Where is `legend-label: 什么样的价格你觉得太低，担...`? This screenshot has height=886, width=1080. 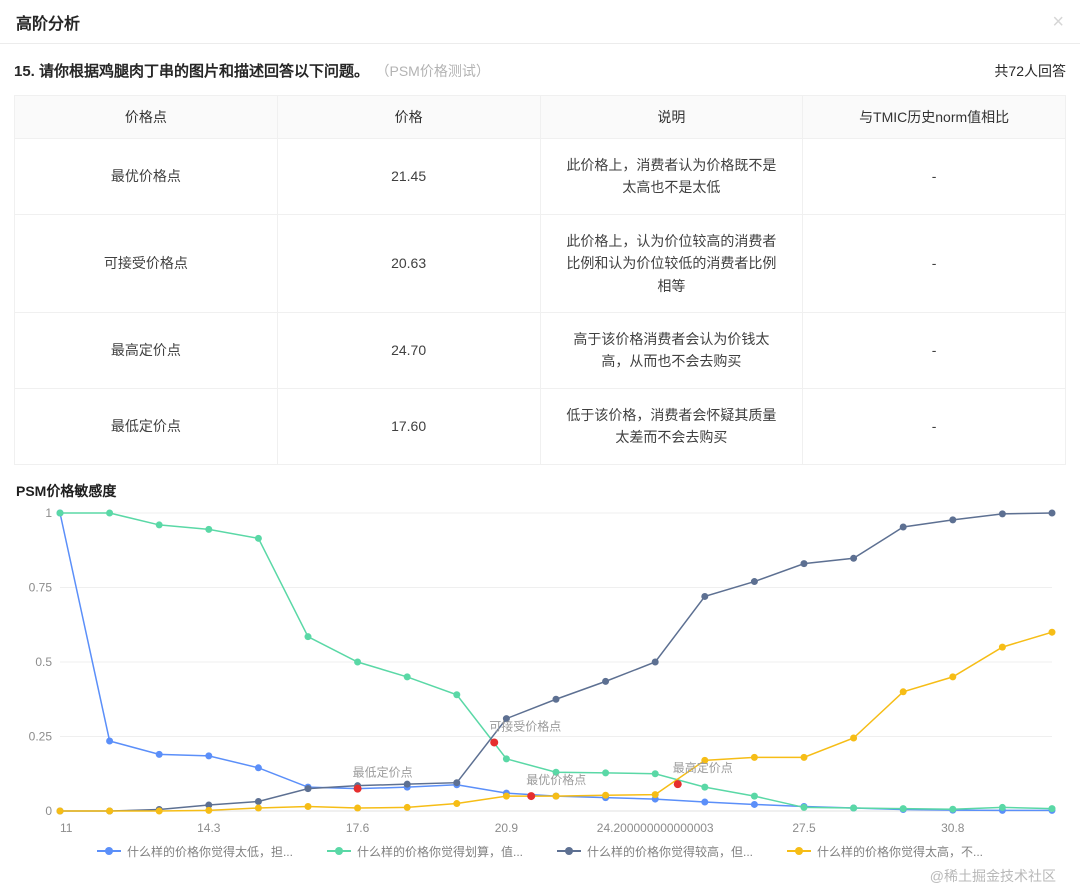
legend-label: 什么样的价格你觉得太低，担... is located at coordinates (209, 851).